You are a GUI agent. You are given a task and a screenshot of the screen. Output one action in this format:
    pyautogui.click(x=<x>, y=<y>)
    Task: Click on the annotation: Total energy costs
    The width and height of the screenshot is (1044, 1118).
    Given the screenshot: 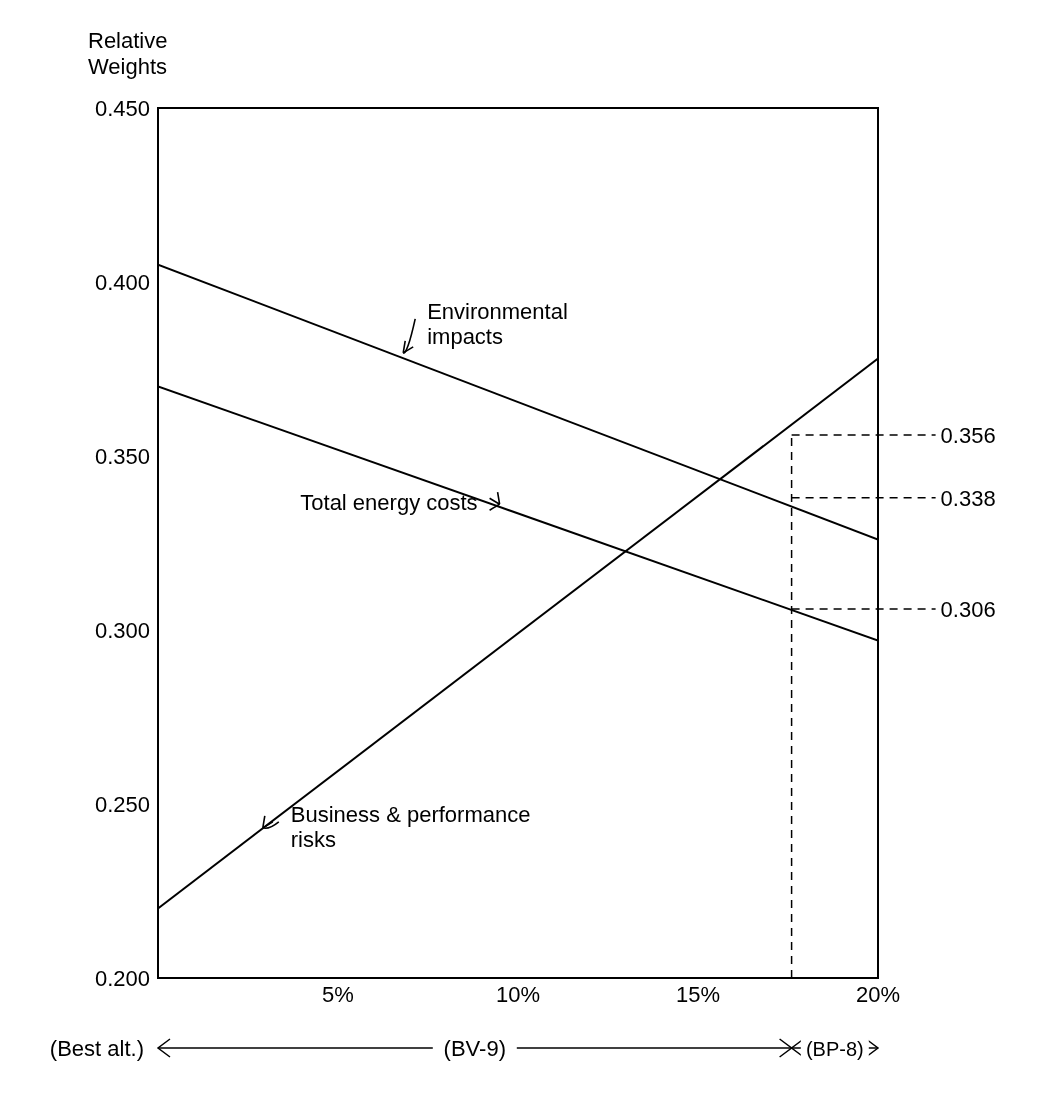 What is the action you would take?
    pyautogui.click(x=389, y=503)
    